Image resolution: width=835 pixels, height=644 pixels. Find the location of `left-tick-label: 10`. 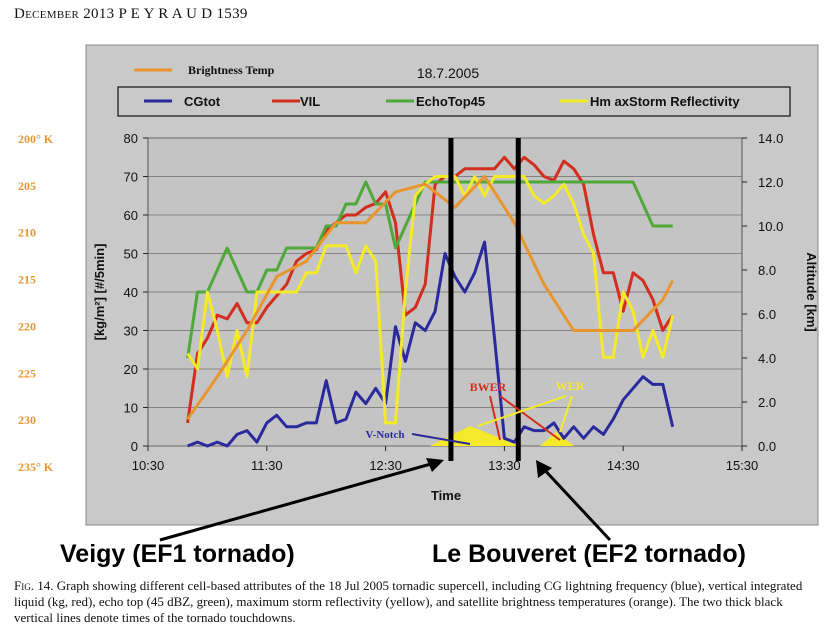

left-tick-label: 10 is located at coordinates (131, 408).